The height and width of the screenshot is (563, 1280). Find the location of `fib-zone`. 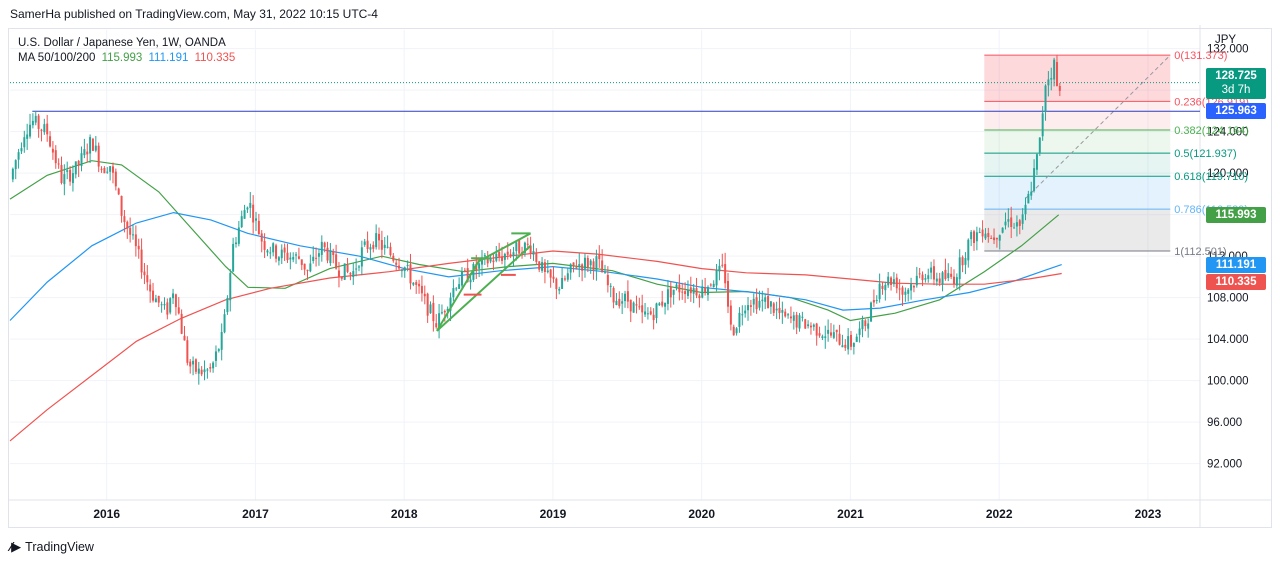

fib-zone is located at coordinates (1077, 115).